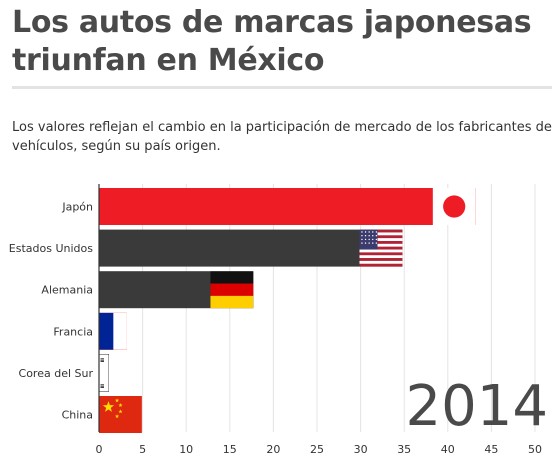 This screenshot has width=555, height=467. What do you see at coordinates (73, 331) in the screenshot?
I see `category-label: Francia` at bounding box center [73, 331].